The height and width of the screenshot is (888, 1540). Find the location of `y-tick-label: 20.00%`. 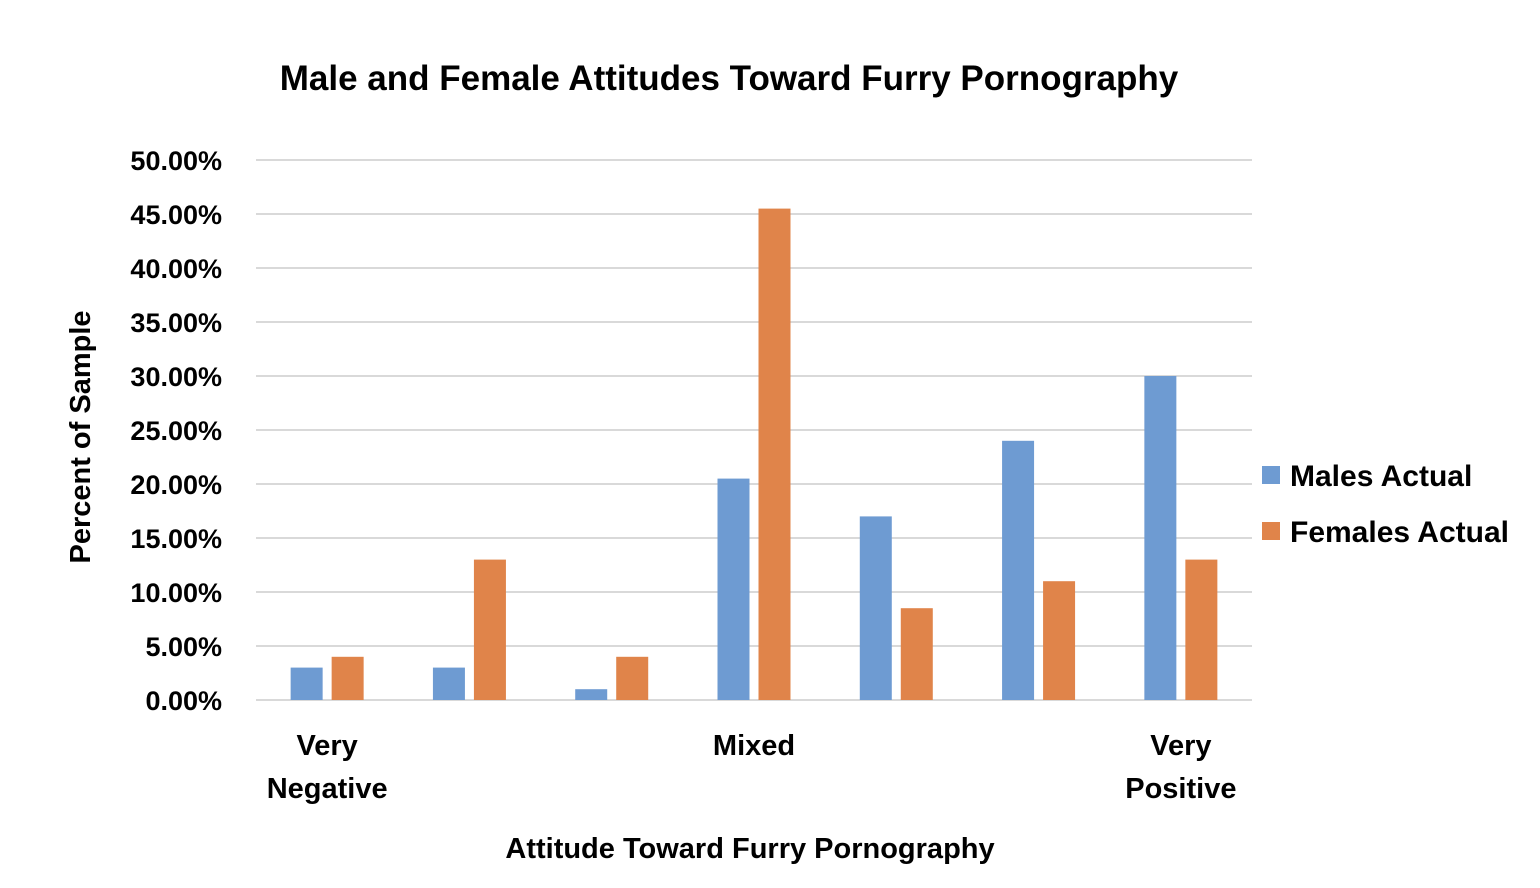

y-tick-label: 20.00% is located at coordinates (176, 485).